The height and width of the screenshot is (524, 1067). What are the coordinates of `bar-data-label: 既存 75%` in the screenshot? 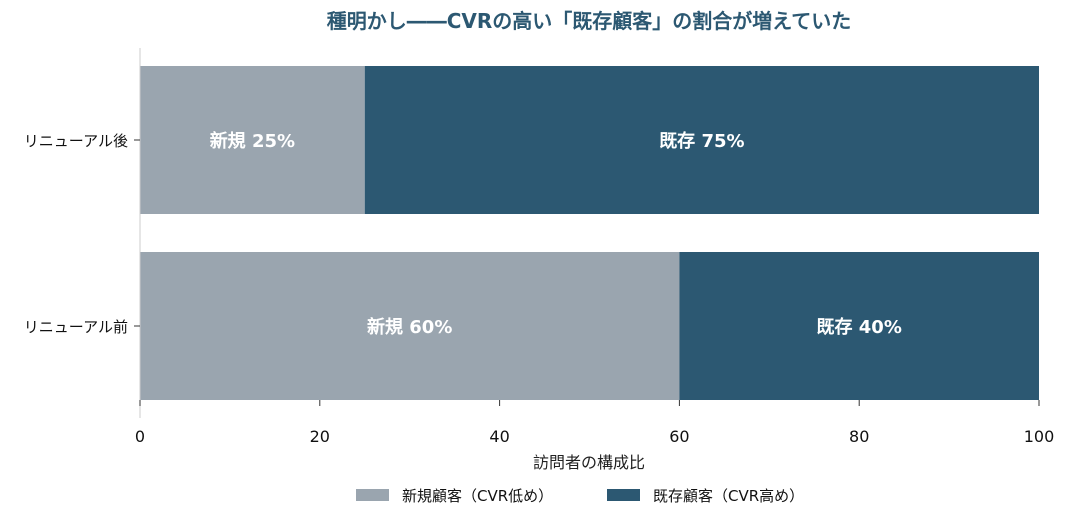 It's located at (701, 141).